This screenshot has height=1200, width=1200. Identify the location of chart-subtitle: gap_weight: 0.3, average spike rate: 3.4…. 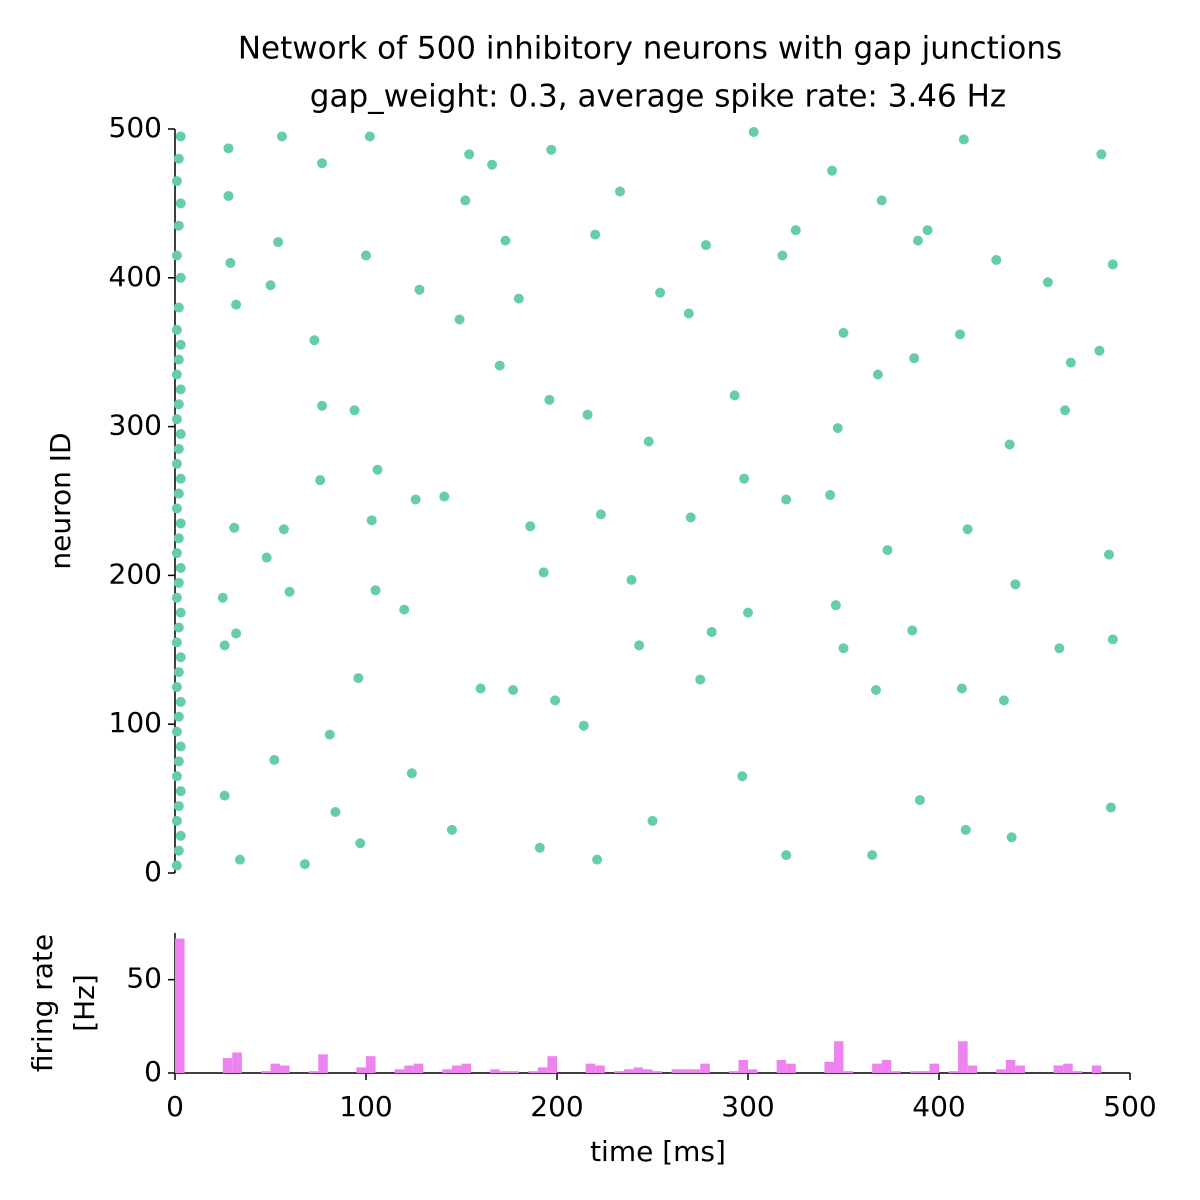
(658, 97).